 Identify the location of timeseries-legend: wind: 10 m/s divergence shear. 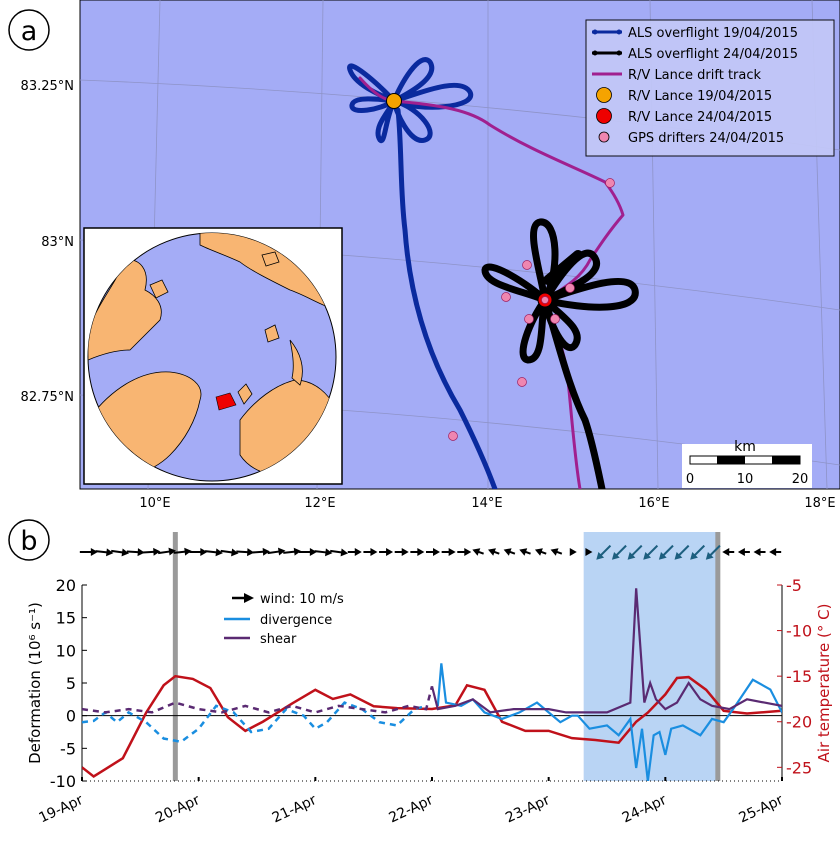
(284, 619).